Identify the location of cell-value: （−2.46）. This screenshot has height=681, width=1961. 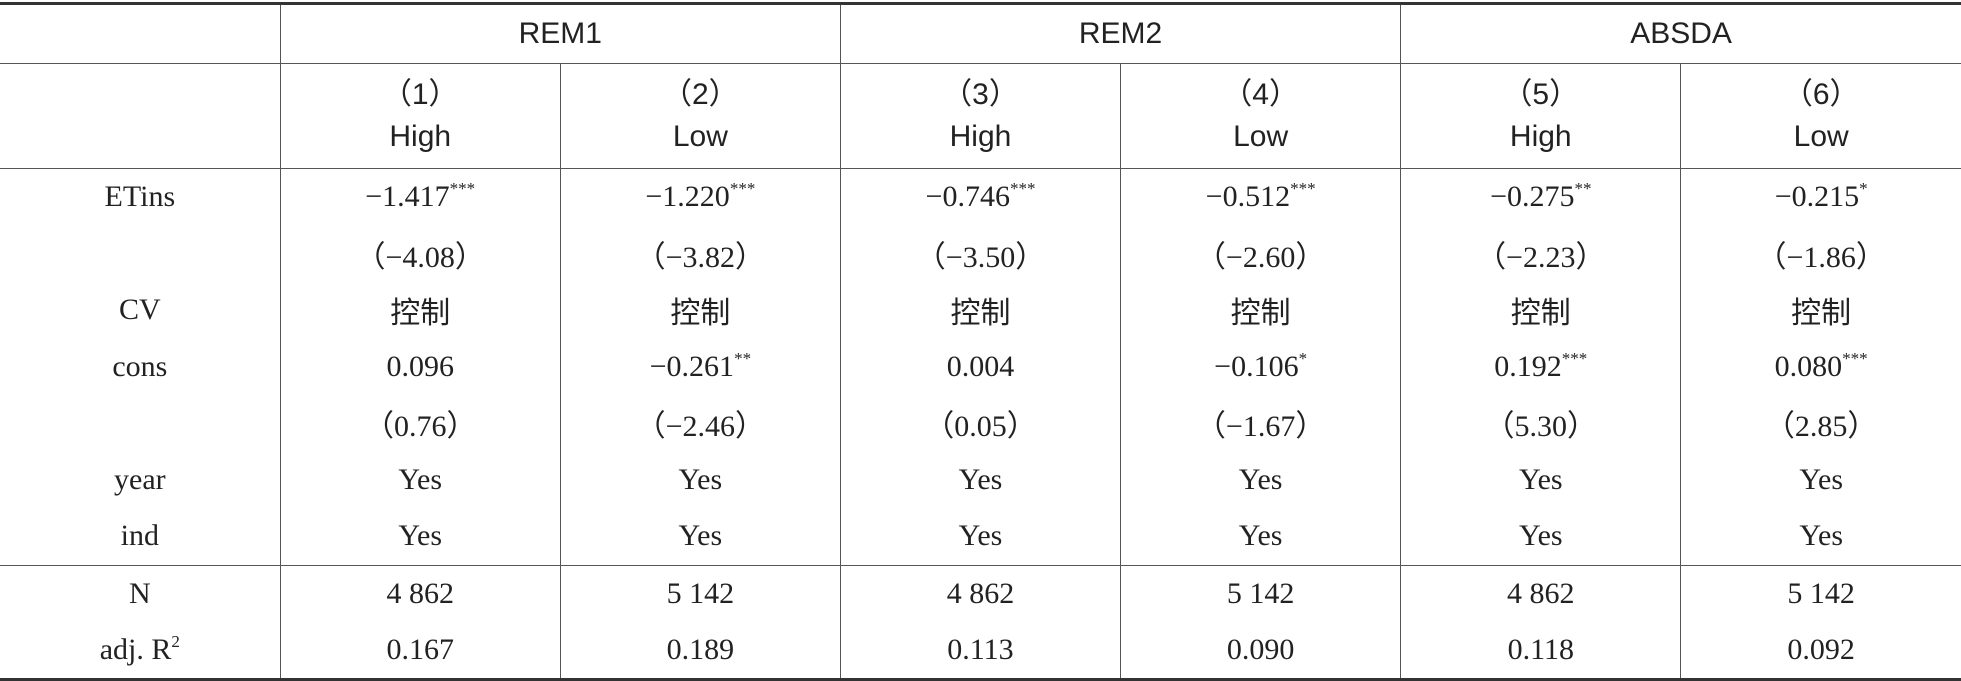
(700, 427).